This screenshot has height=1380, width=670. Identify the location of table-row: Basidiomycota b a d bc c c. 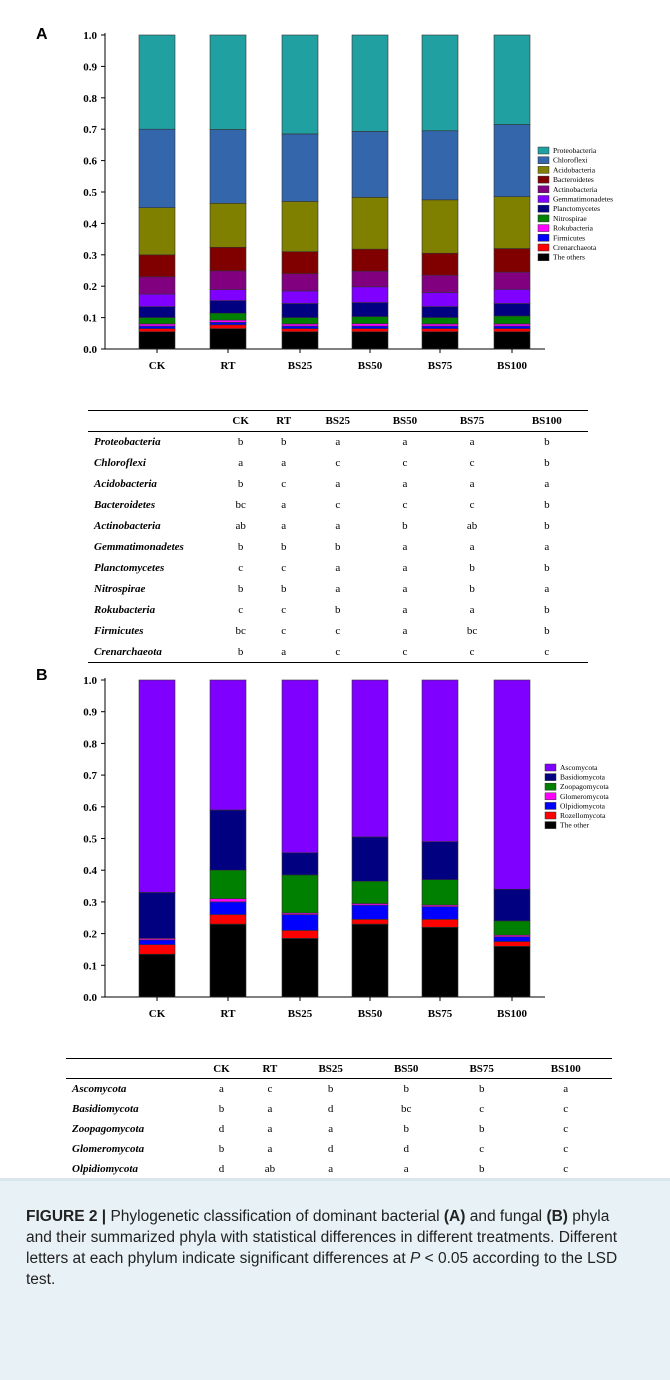
(339, 1109).